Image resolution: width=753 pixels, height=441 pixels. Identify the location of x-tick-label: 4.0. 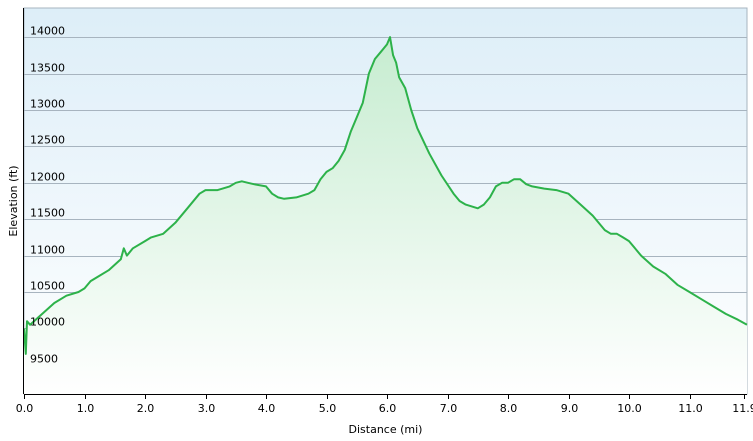
(267, 408).